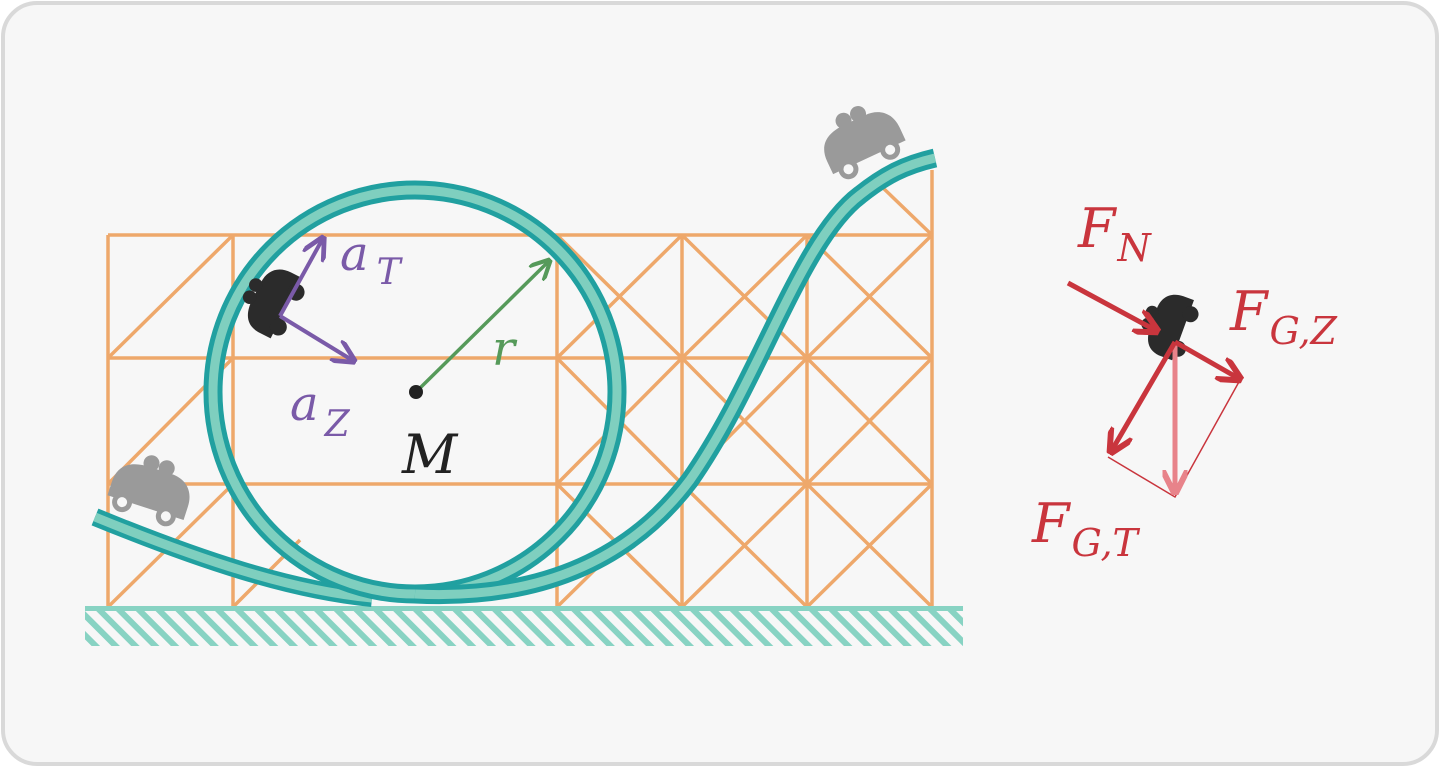 This screenshot has height=767, width=1440. Describe the element at coordinates (1205, 358) in the screenshot. I see `f-gz-arrow` at that location.